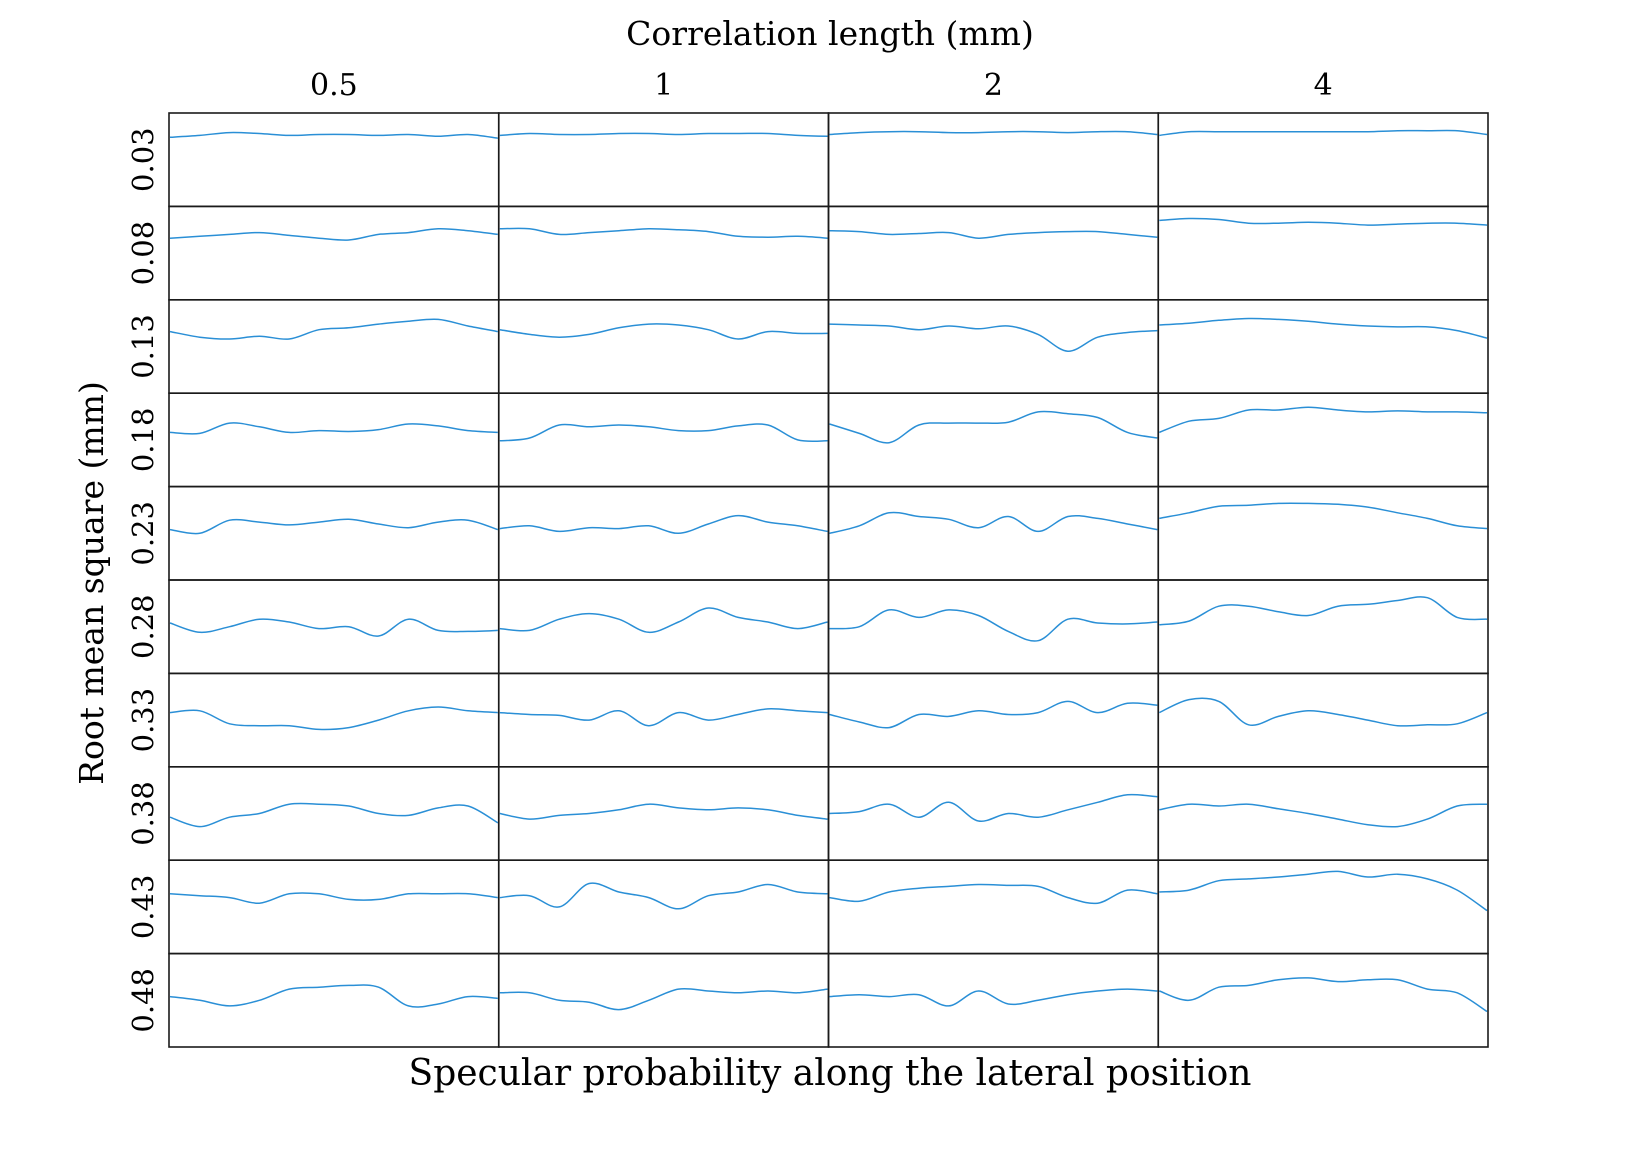  I want to click on row-label: 0.43, so click(143, 907).